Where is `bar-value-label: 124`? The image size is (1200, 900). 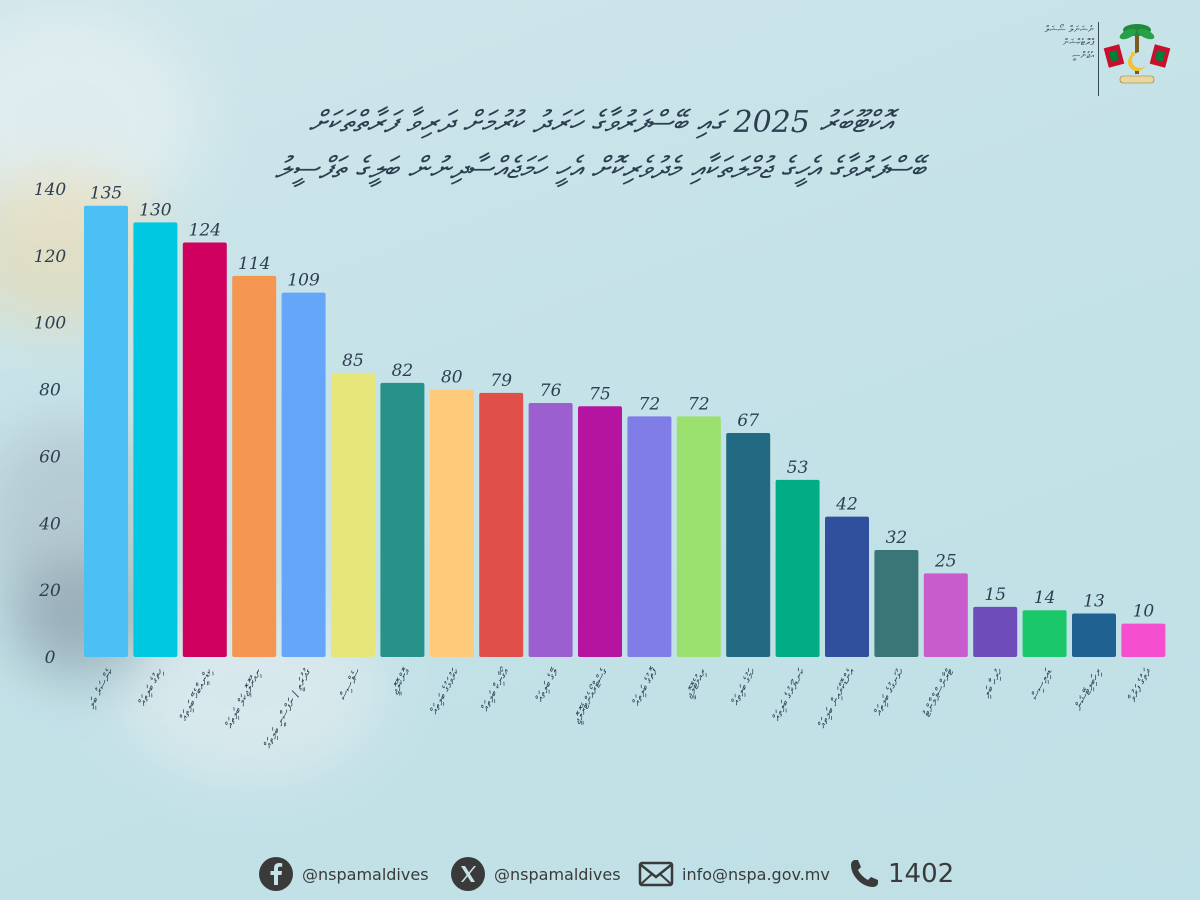
bar-value-label: 124 is located at coordinates (205, 230).